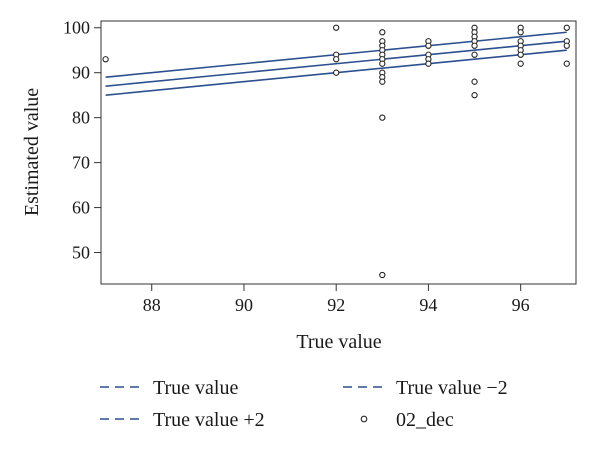  What do you see at coordinates (81, 253) in the screenshot?
I see `y-tick-label: 50` at bounding box center [81, 253].